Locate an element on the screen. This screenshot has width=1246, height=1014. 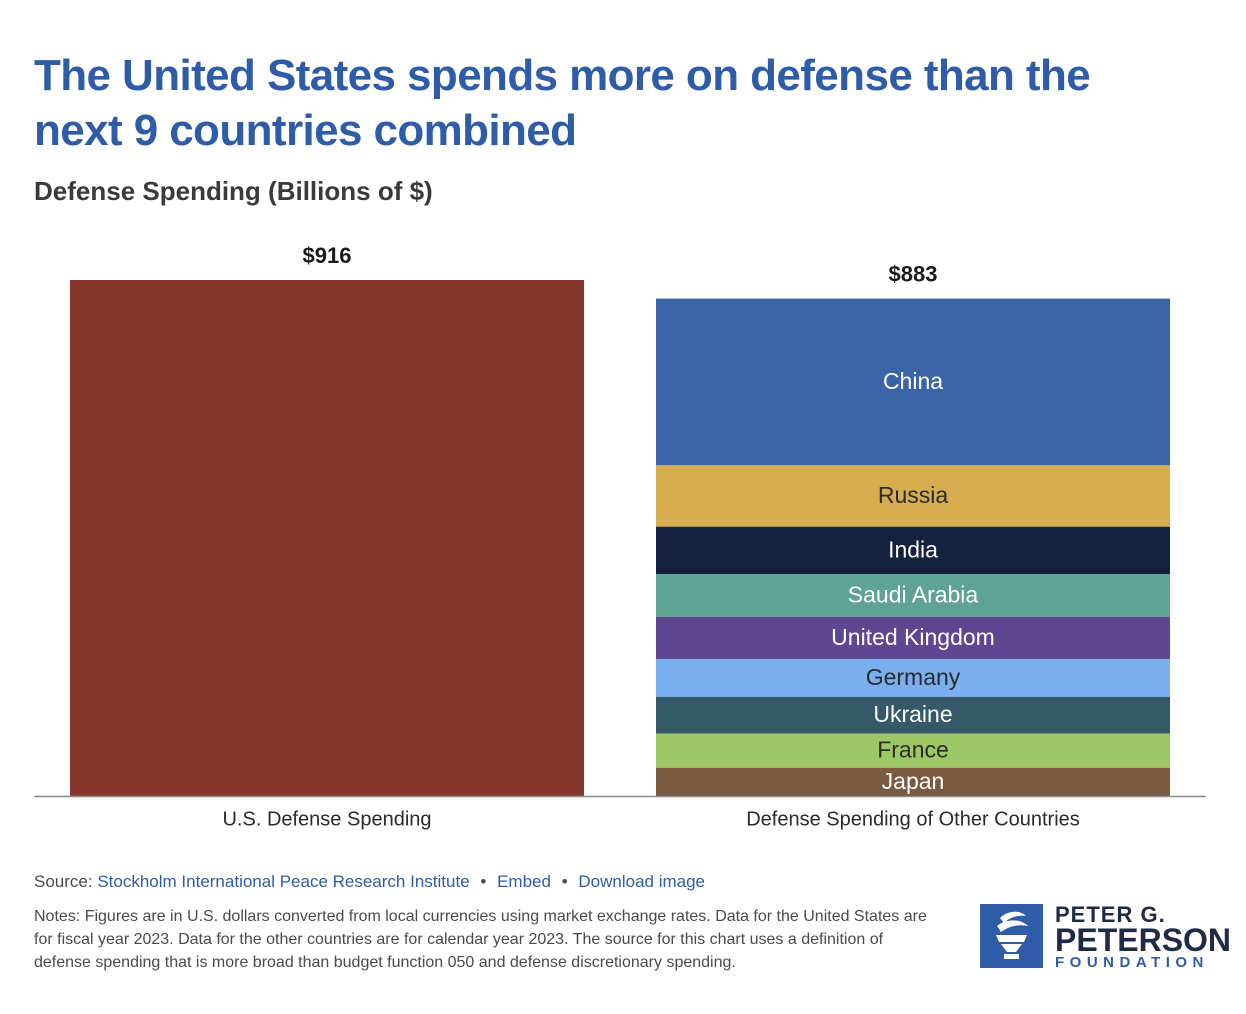
download-image-link: Download image is located at coordinates (642, 881).